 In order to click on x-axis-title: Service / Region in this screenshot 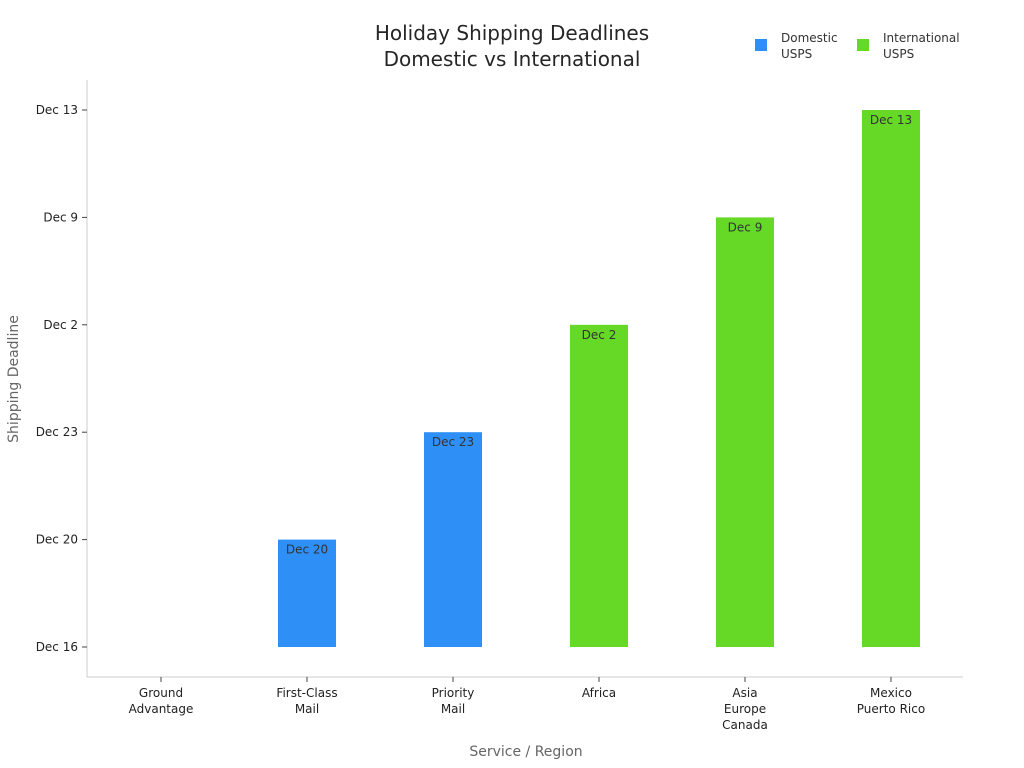, I will do `click(525, 752)`.